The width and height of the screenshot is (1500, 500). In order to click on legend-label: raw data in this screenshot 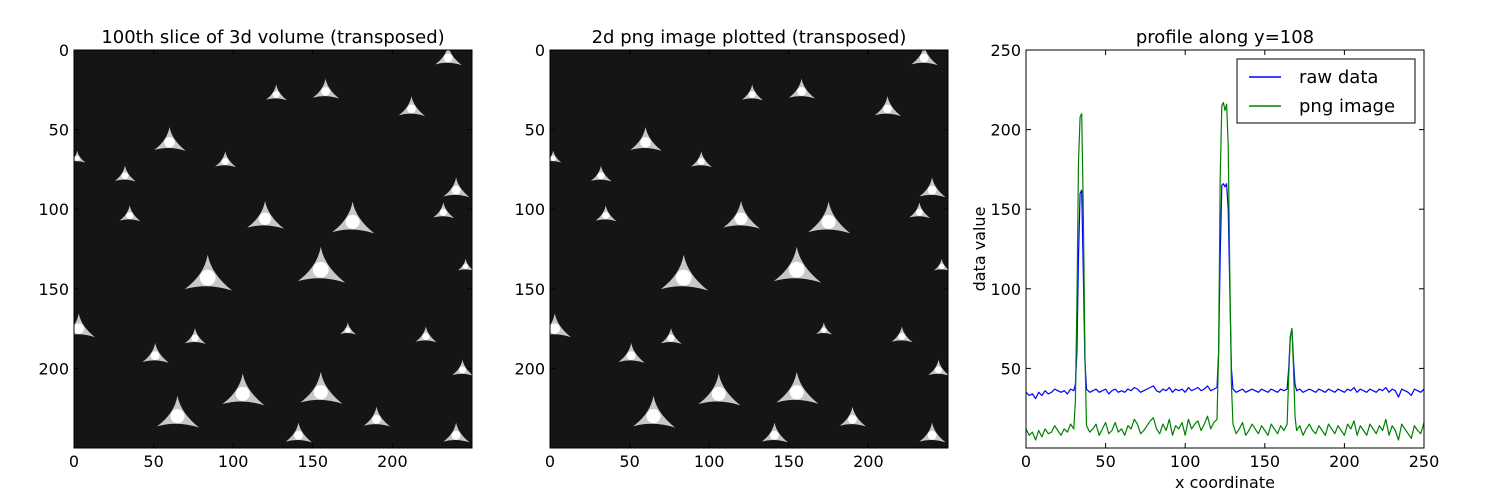, I will do `click(1338, 77)`.